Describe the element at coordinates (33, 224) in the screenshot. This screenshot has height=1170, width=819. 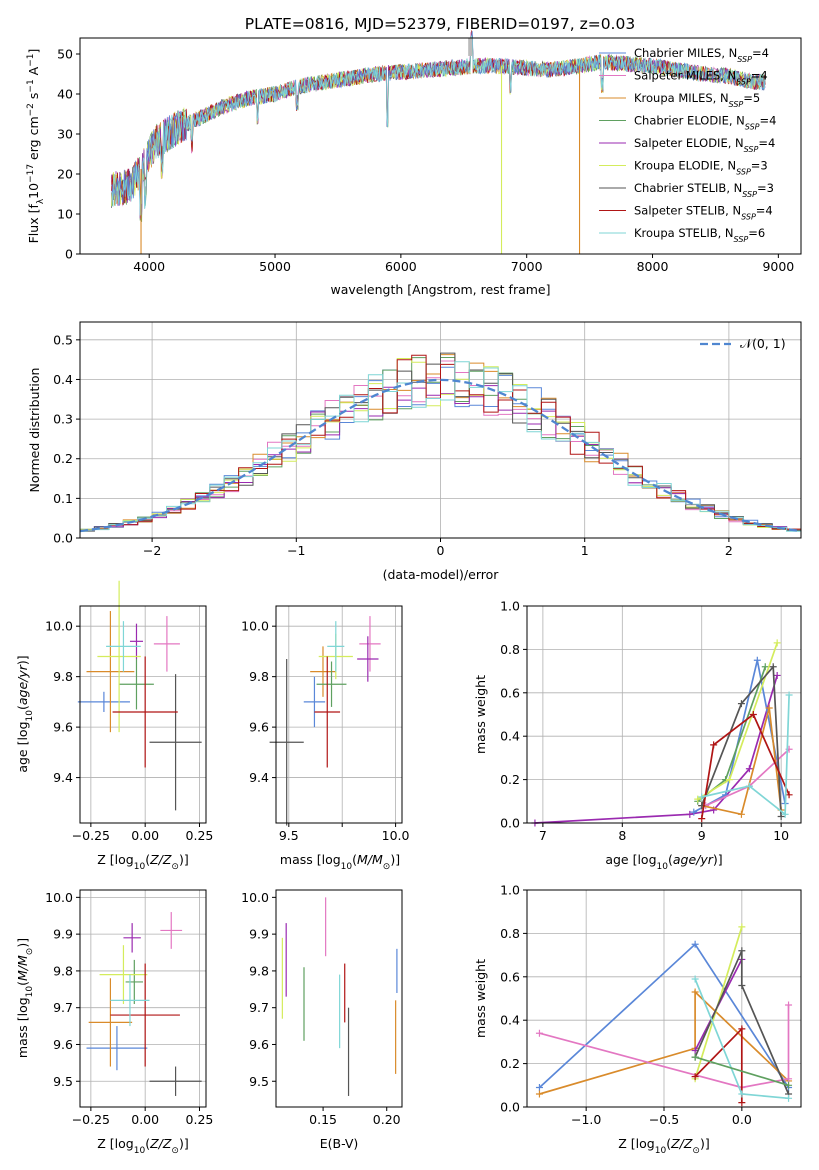
I see `label-part: Flux [f` at that location.